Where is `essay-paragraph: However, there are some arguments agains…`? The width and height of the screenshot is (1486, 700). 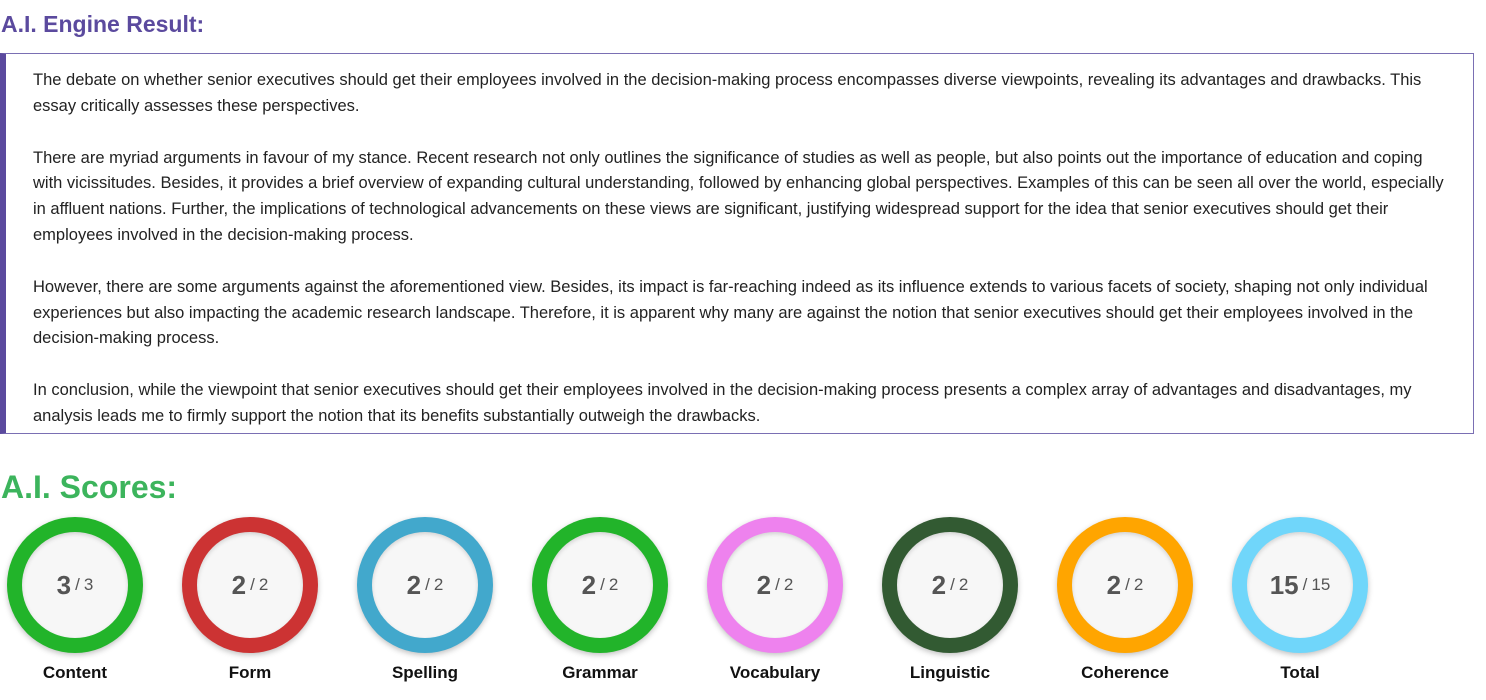 essay-paragraph: However, there are some arguments agains… is located at coordinates (730, 312).